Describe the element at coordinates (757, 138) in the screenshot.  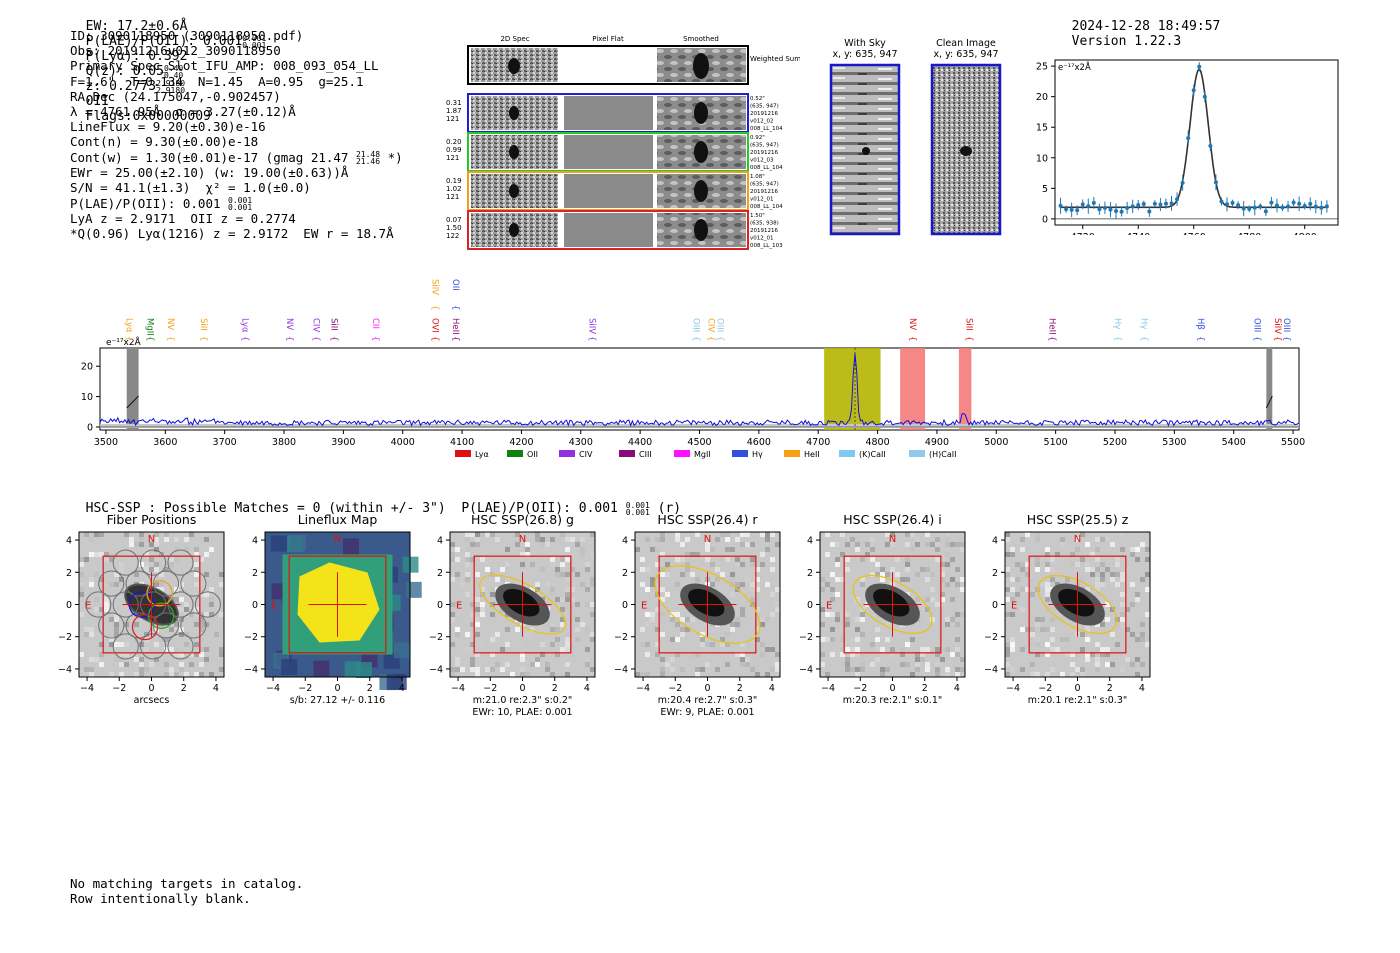
I see `cutout-row-meta-t1: 0.92"` at that location.